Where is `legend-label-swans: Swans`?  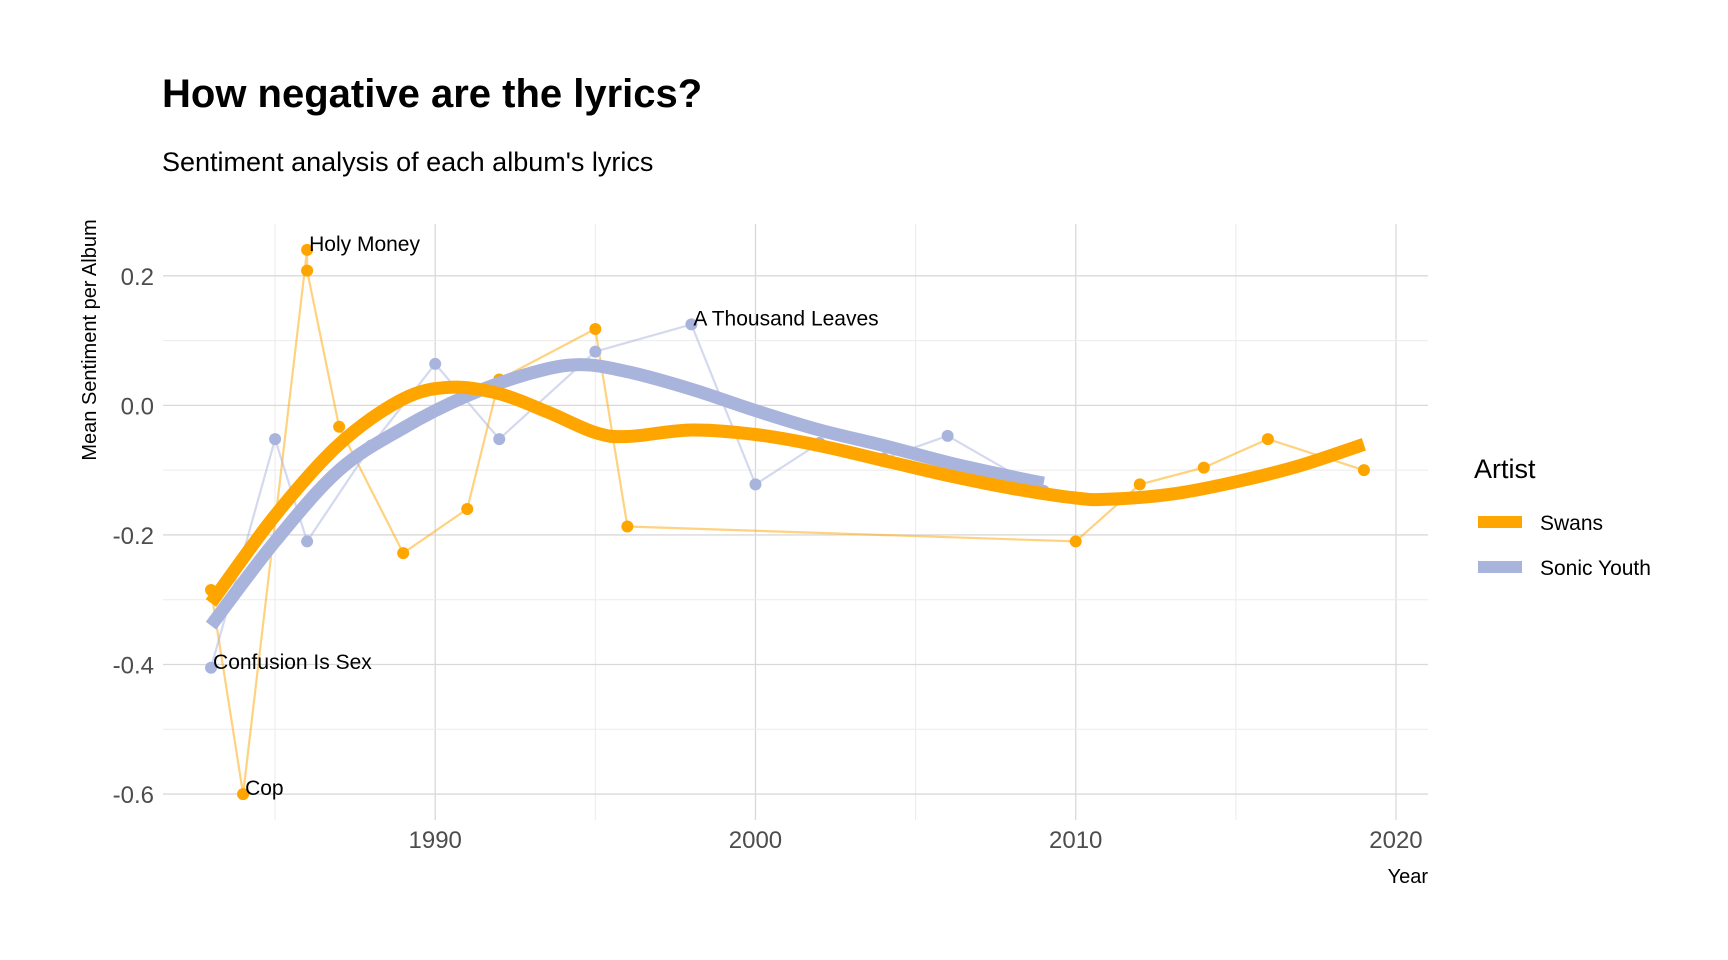 legend-label-swans: Swans is located at coordinates (1571, 523).